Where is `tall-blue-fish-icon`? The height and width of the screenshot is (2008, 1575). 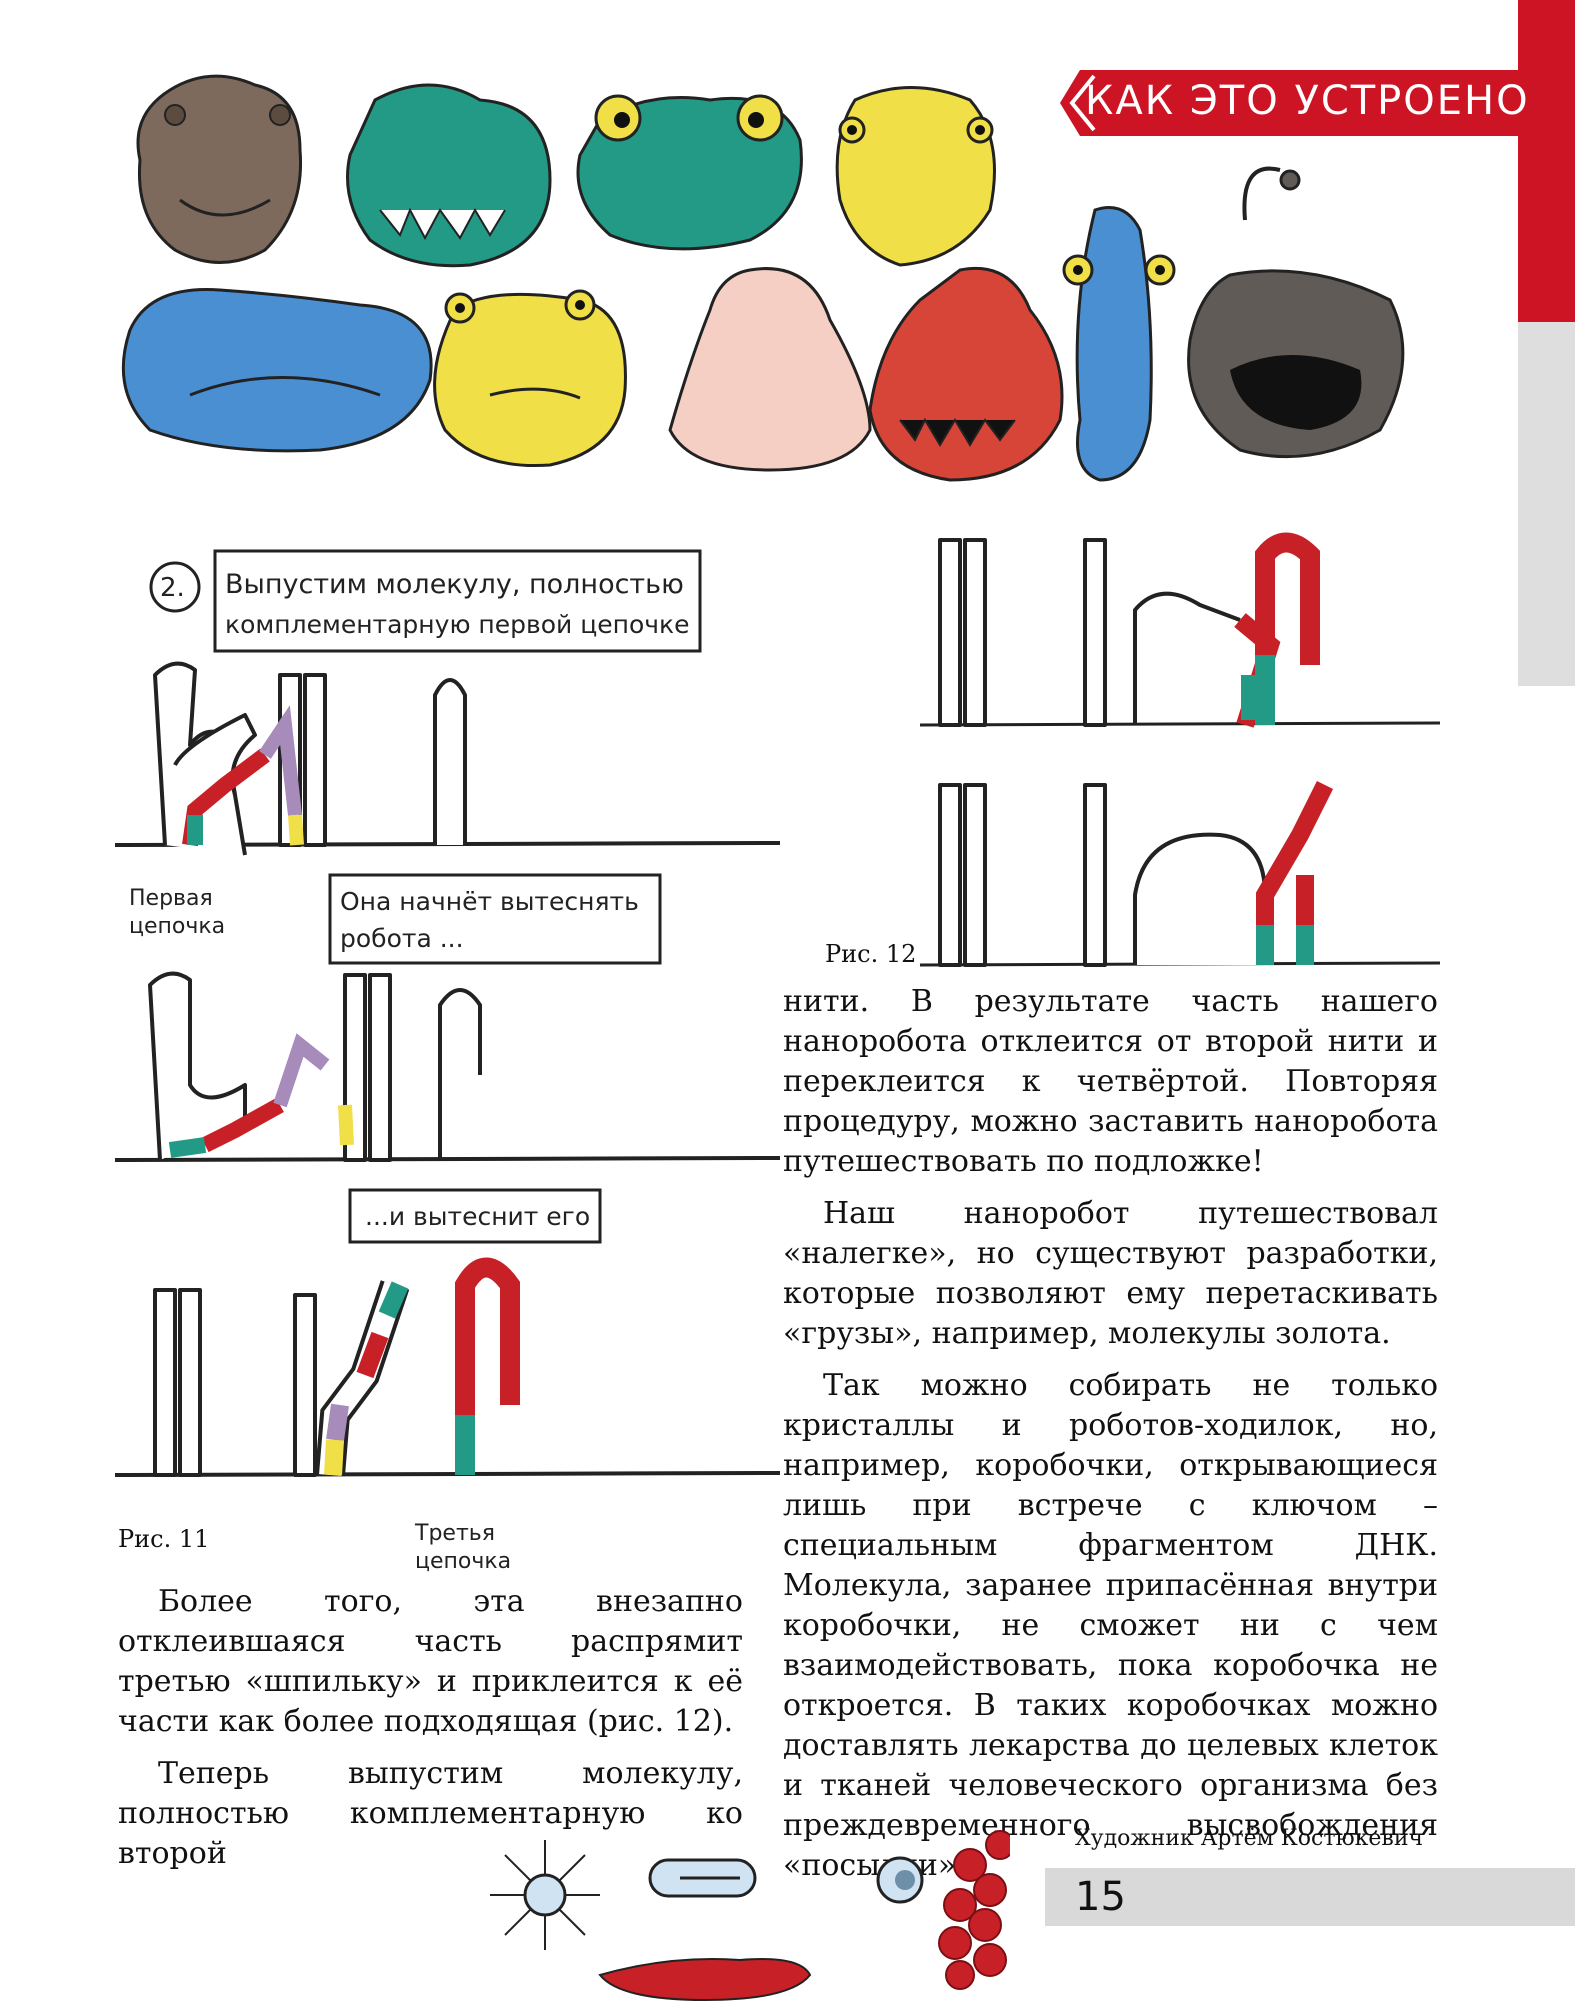
tall-blue-fish-icon is located at coordinates (1119, 344).